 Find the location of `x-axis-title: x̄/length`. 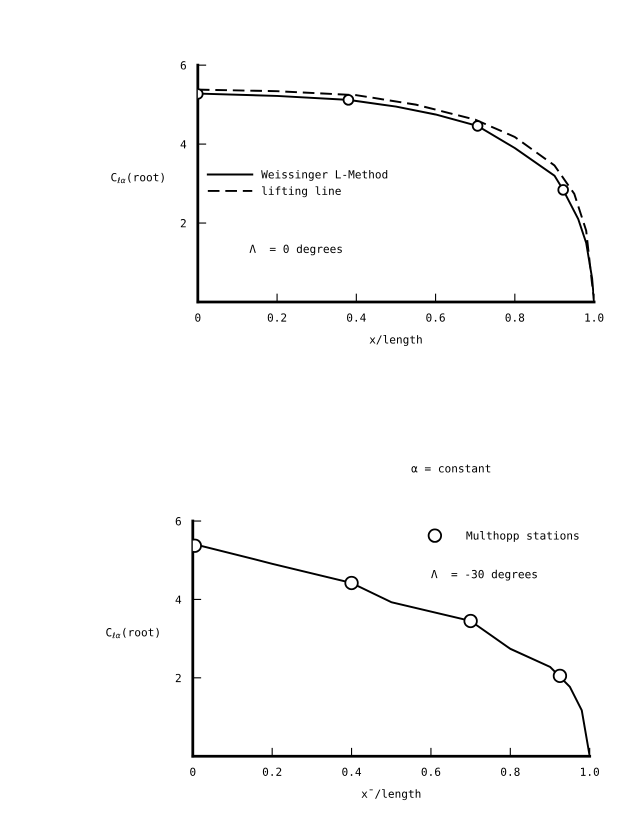

x-axis-title: x̄/length is located at coordinates (391, 794).